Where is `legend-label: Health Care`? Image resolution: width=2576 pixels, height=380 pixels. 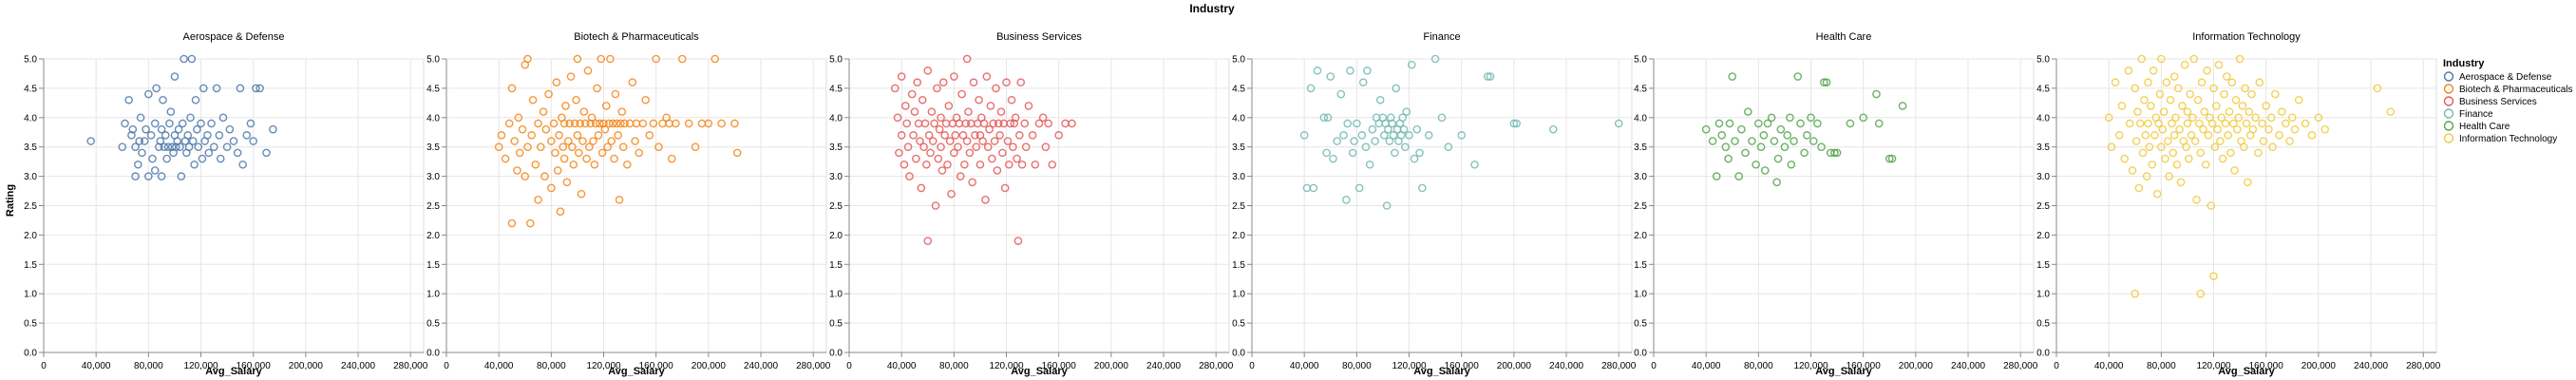 legend-label: Health Care is located at coordinates (2484, 127).